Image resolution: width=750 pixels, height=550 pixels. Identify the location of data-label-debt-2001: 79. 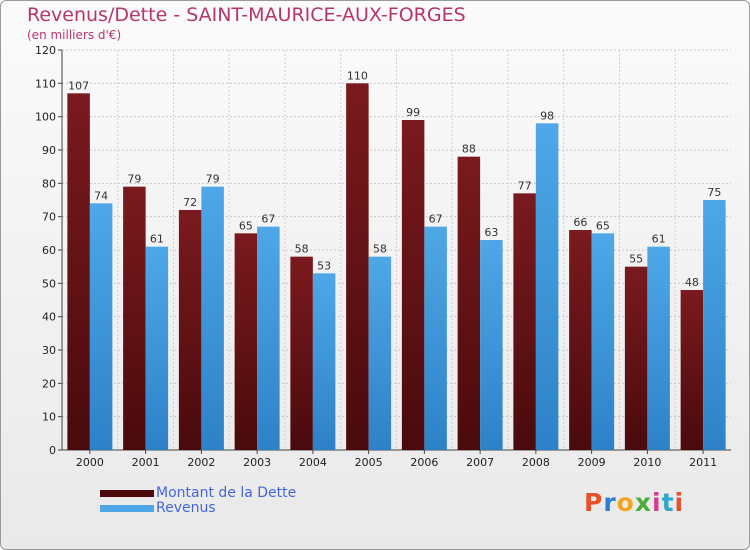
(134, 179).